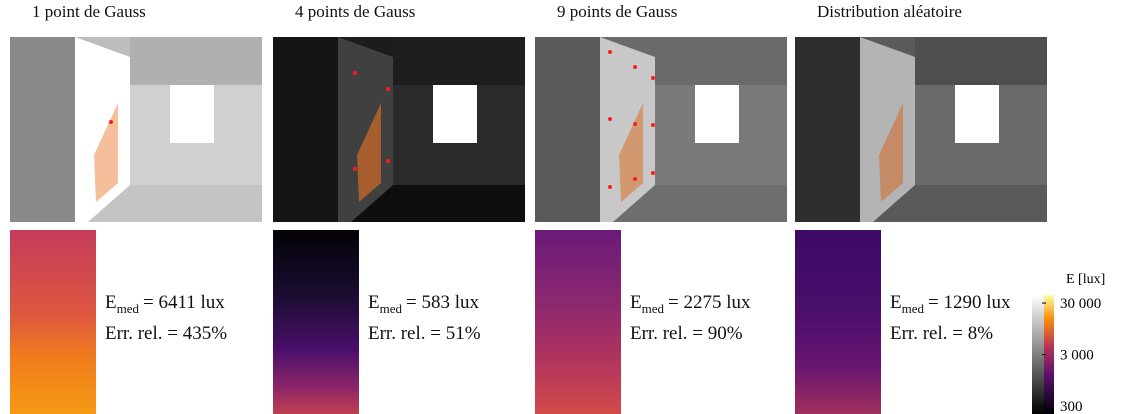  Describe the element at coordinates (1077, 356) in the screenshot. I see `colorbar-tick-label: 3 000` at that location.